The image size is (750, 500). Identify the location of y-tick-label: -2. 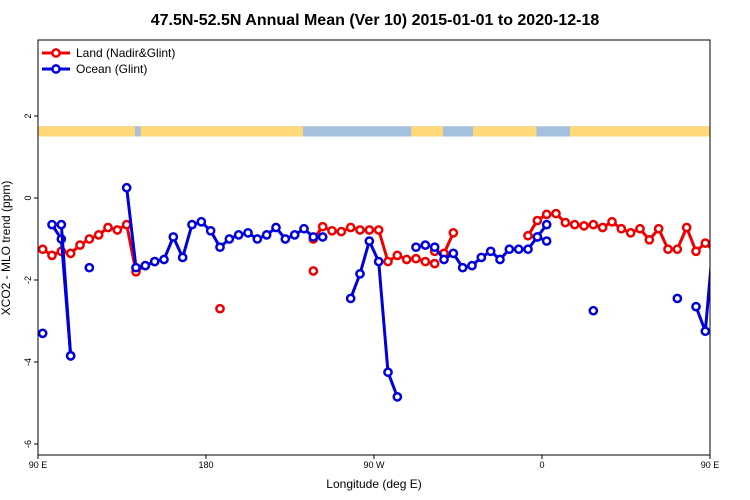
(28, 280).